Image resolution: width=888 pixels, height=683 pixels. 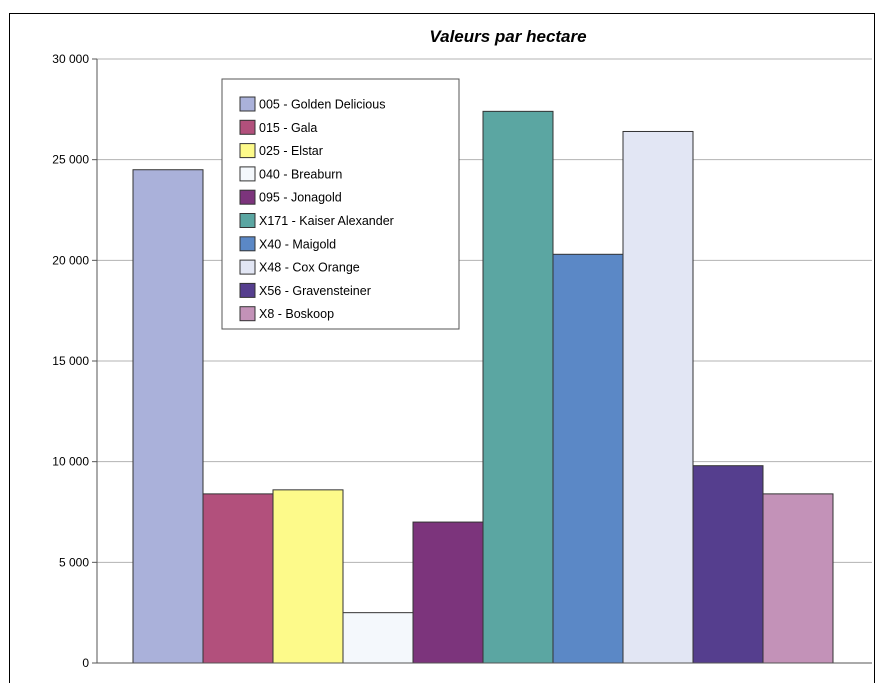 I want to click on legend-label: X8 - Boskoop, so click(x=296, y=314).